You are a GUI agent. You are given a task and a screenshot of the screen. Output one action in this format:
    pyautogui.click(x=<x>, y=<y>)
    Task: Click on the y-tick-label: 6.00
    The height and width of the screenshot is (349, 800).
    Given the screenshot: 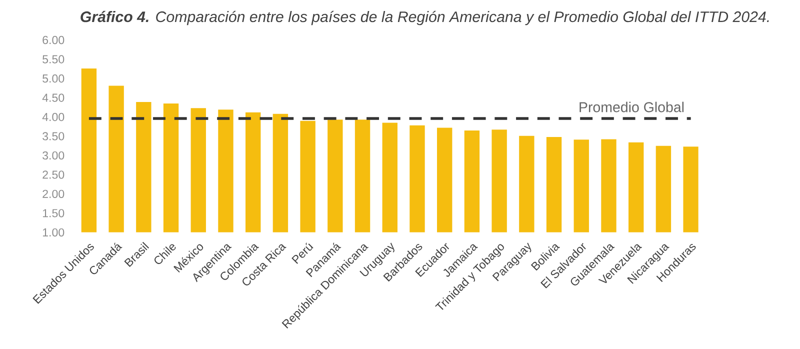 What is the action you would take?
    pyautogui.click(x=53, y=40)
    